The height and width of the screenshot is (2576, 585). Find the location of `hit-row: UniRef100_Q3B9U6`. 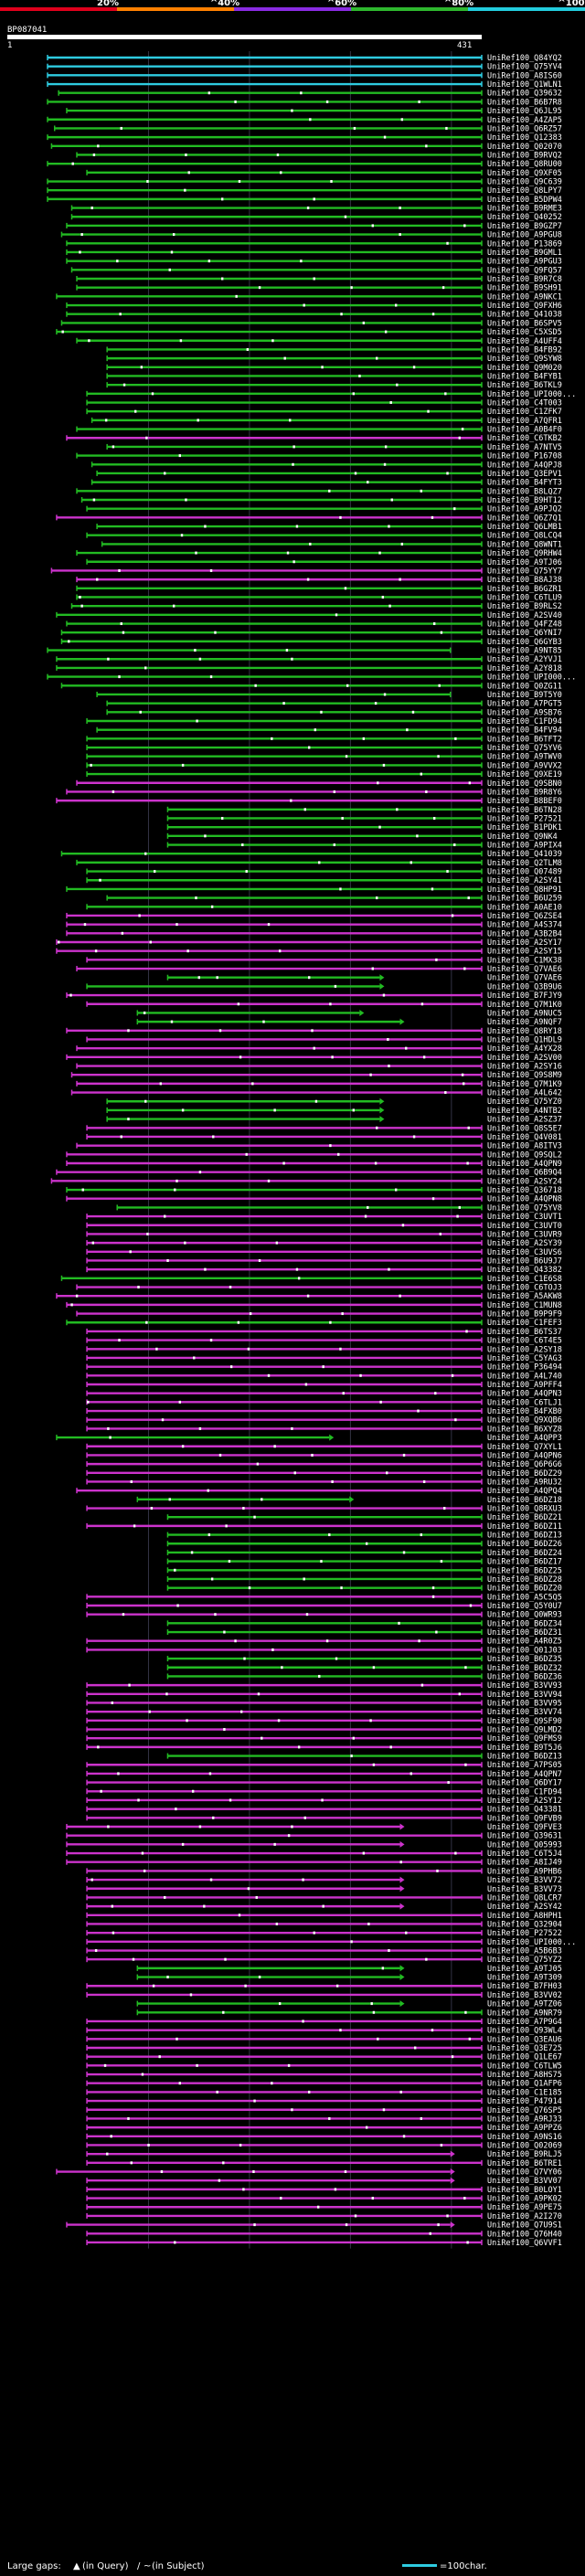

hit-row: UniRef100_Q3B9U6 is located at coordinates (324, 986).